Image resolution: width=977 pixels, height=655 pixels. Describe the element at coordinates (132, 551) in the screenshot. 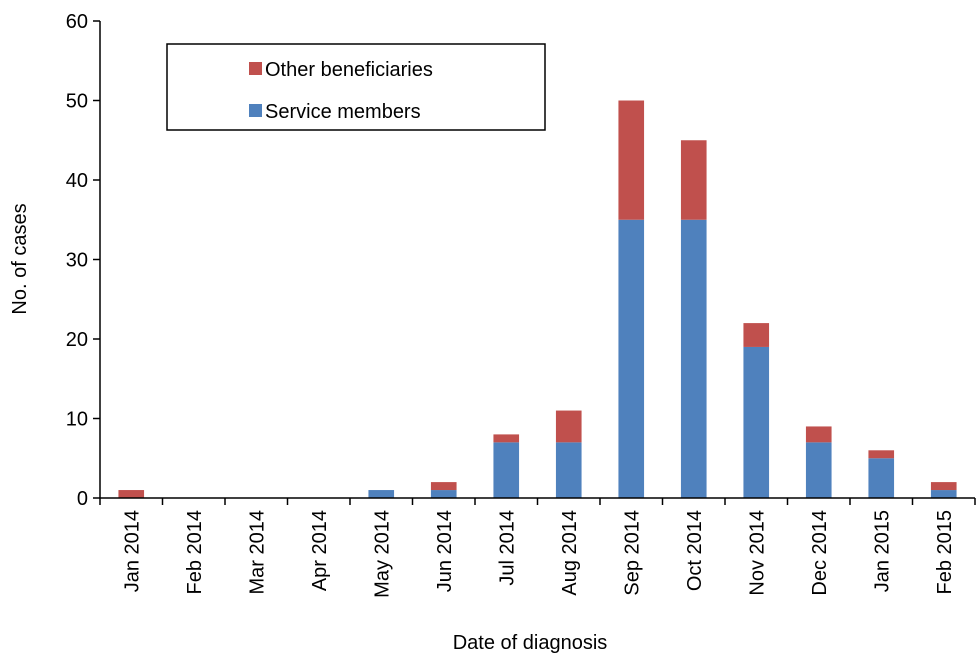

I see `x-tick-label: Jan 2014` at that location.